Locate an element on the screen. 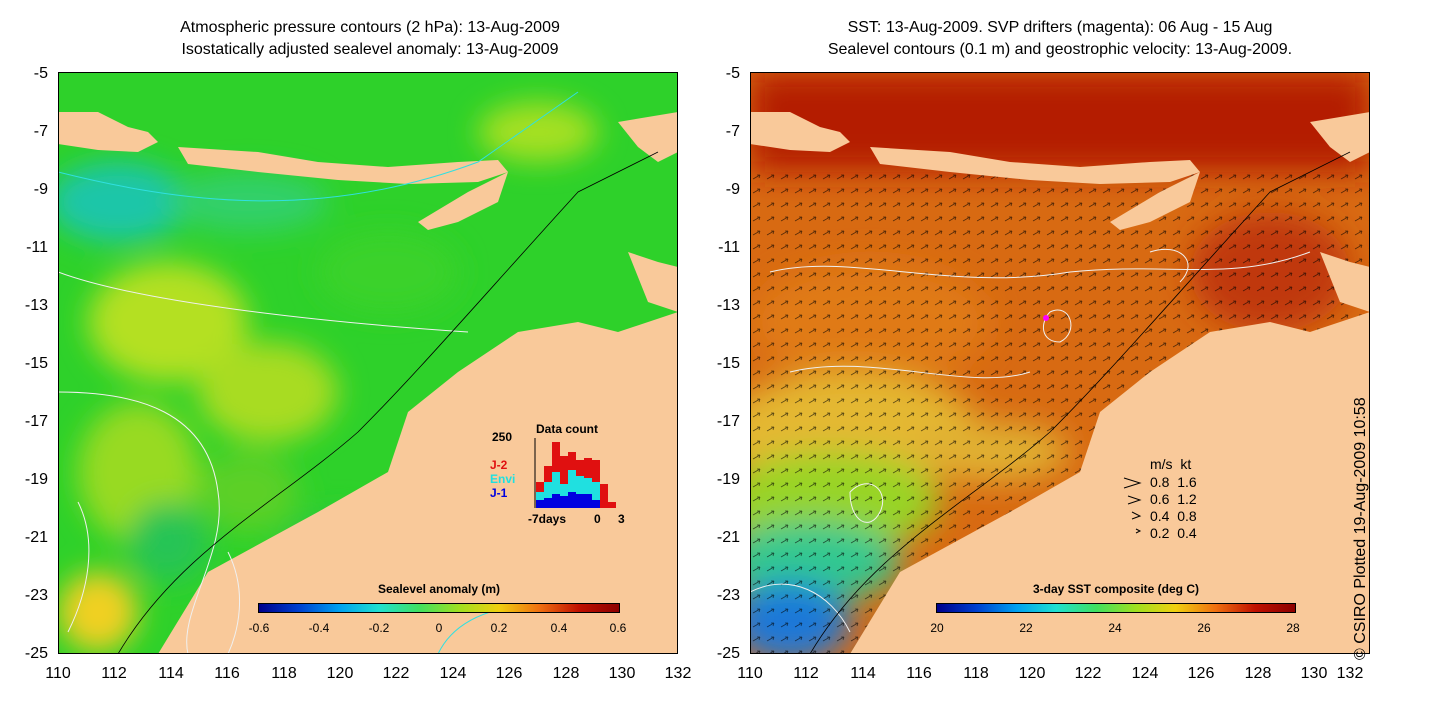  left-xtick: 130 is located at coordinates (622, 673).